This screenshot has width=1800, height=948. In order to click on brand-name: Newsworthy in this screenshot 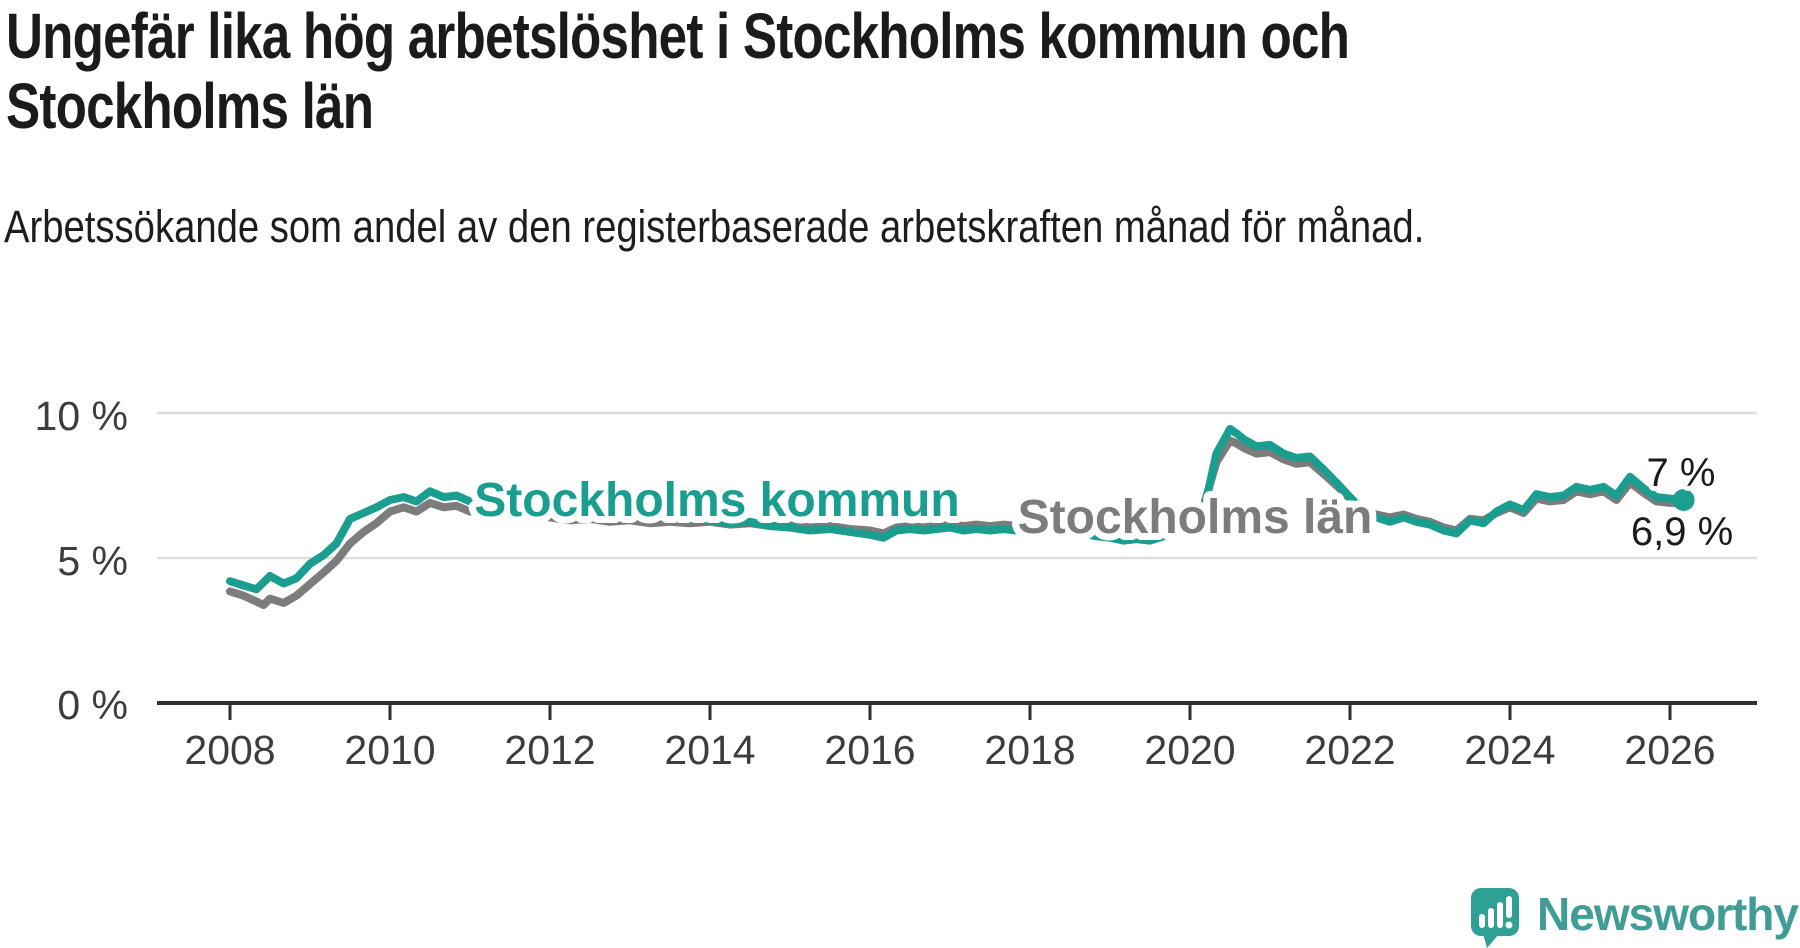, I will do `click(1668, 914)`.